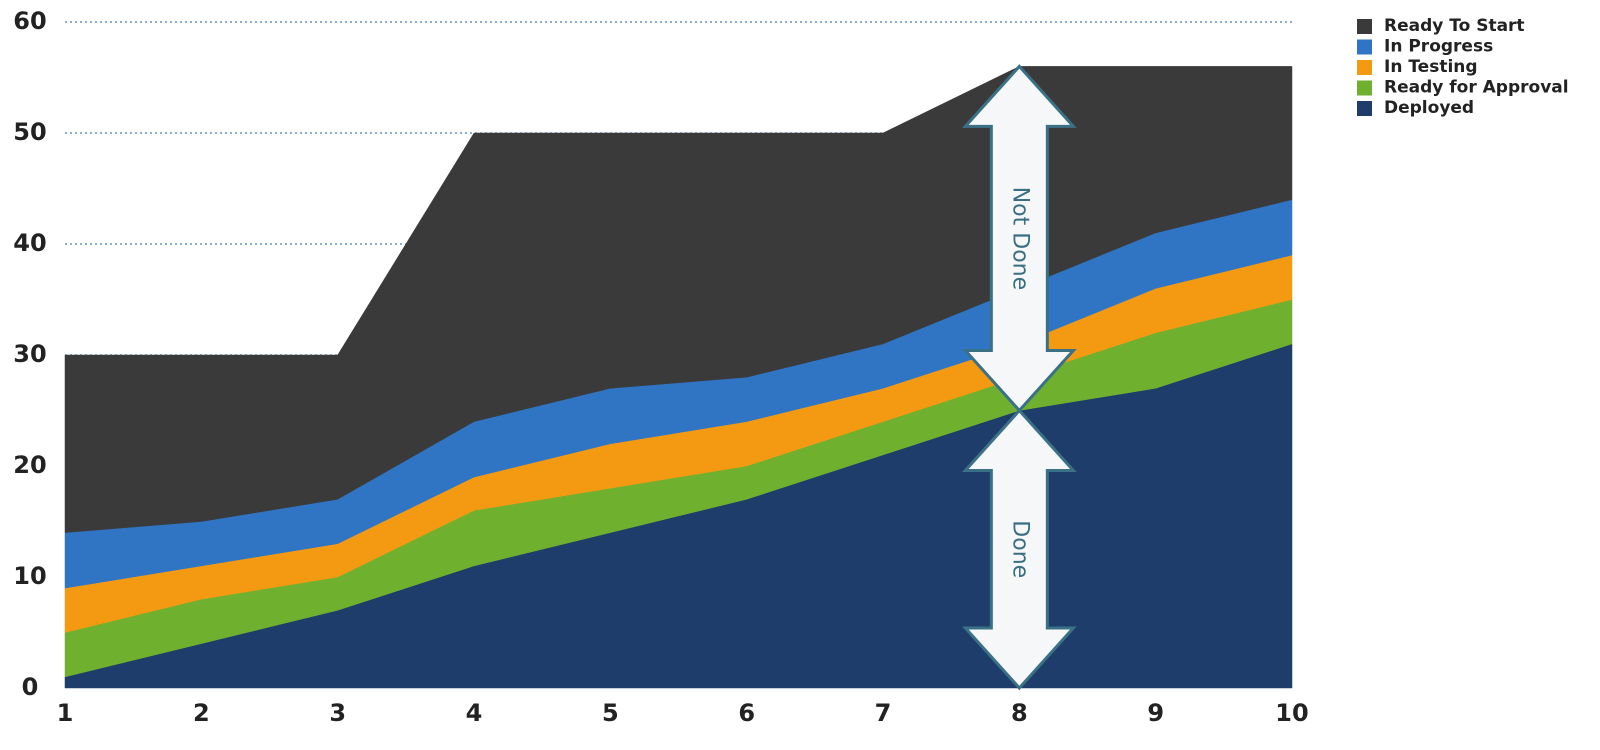 This screenshot has width=1600, height=750. I want to click on y-tick-label: 60, so click(29, 21).